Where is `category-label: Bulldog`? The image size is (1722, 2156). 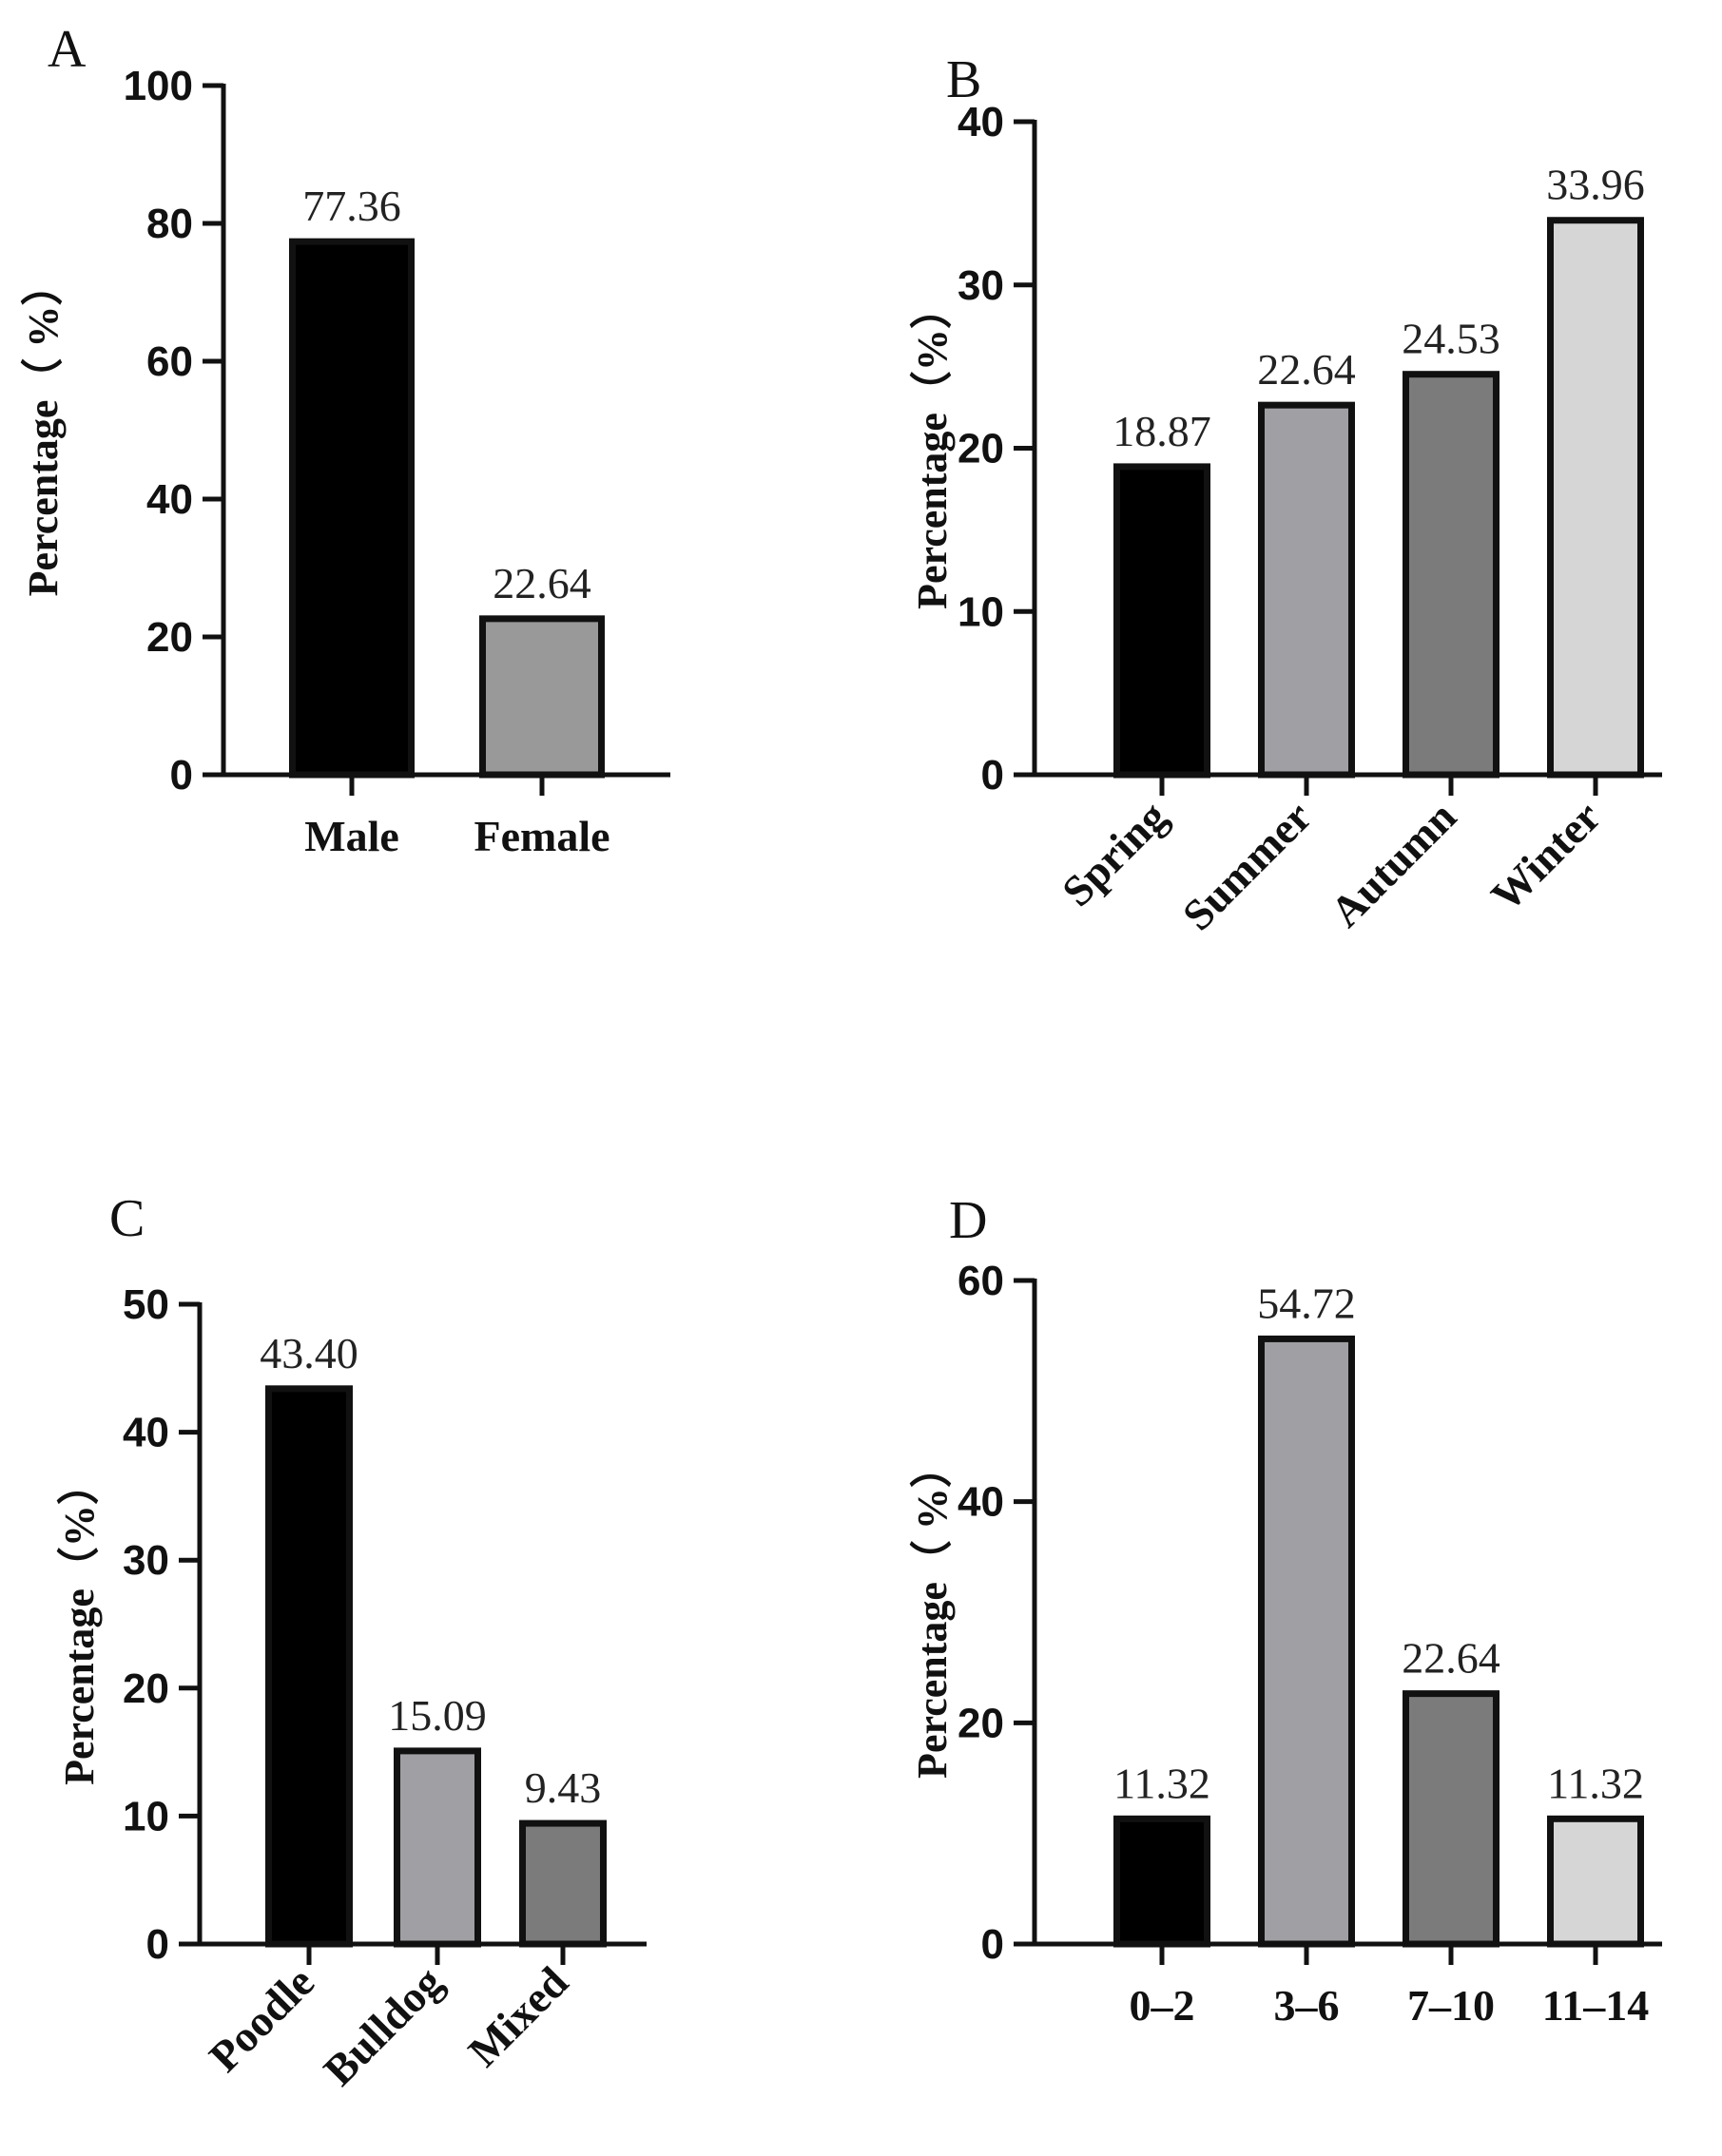
category-label: Bulldog is located at coordinates (384, 2026).